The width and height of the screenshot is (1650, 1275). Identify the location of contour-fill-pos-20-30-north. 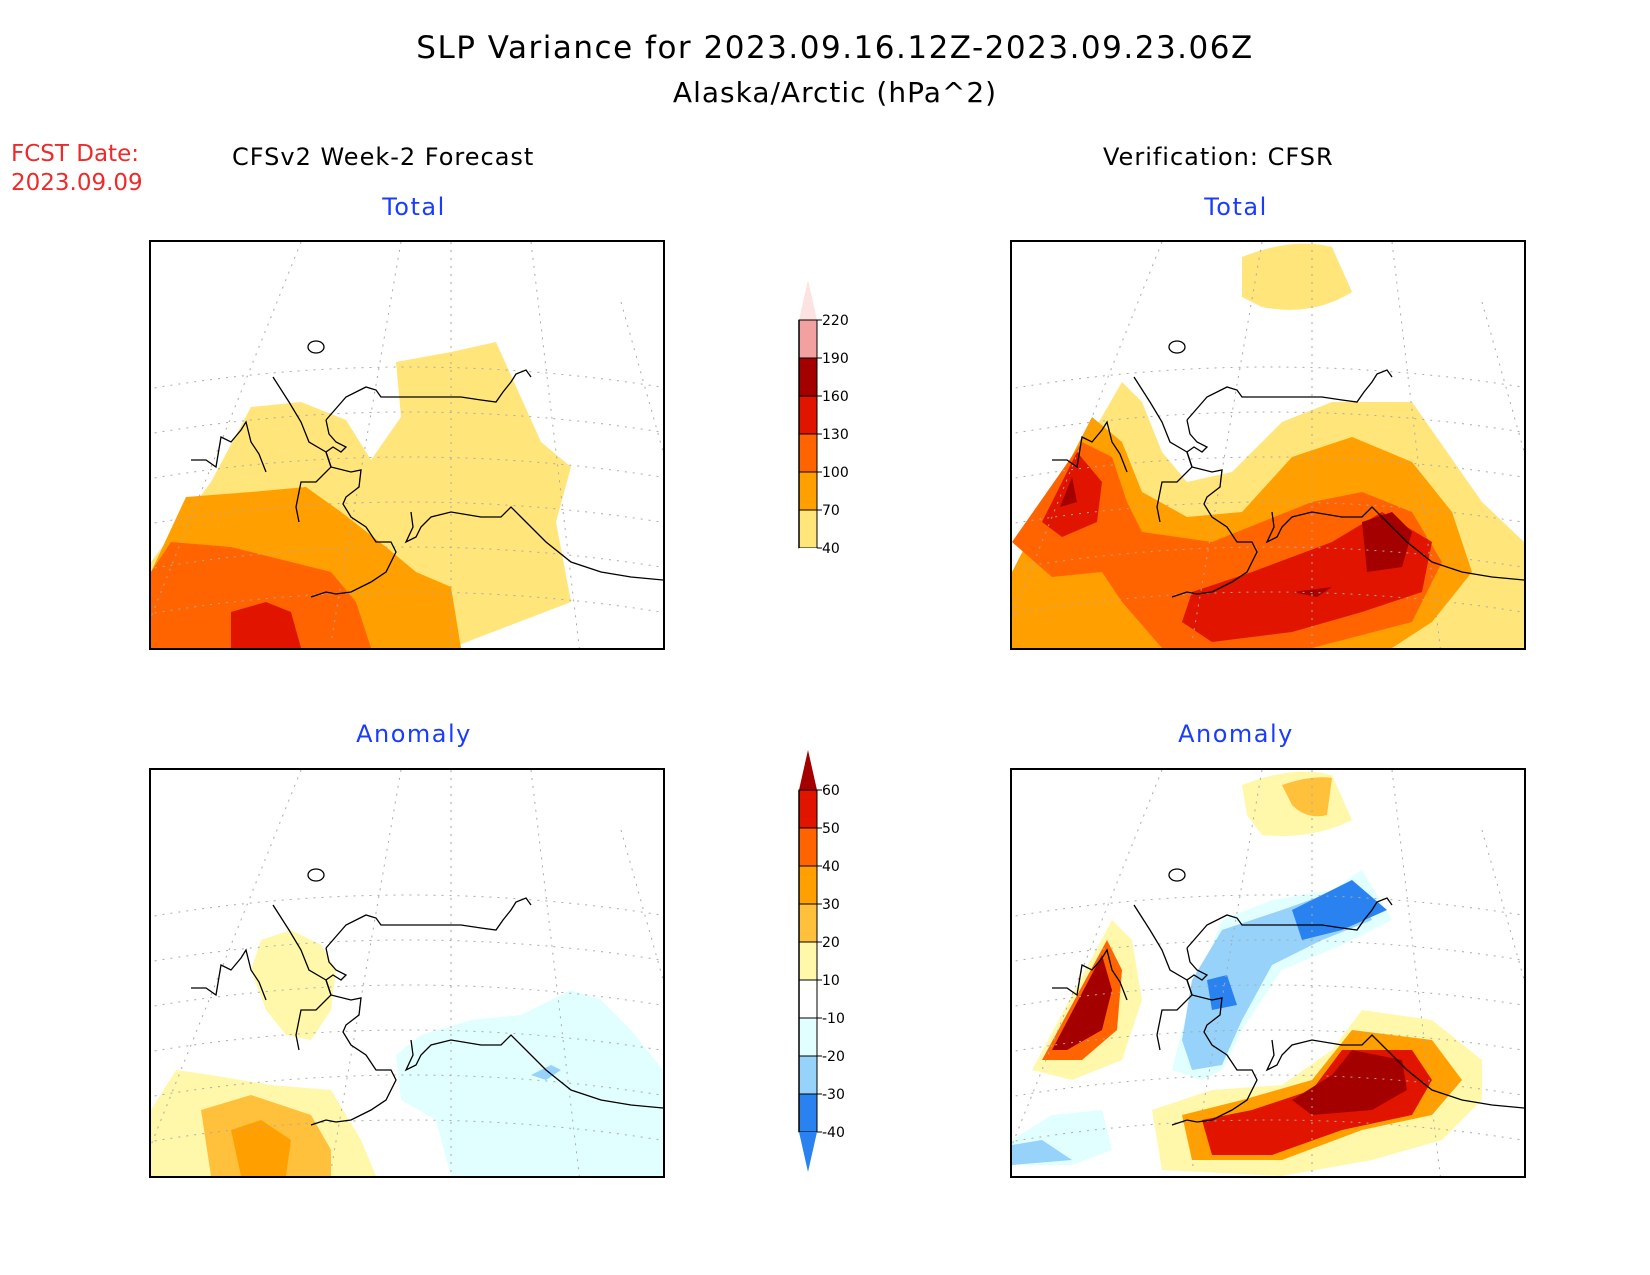
(1307, 797).